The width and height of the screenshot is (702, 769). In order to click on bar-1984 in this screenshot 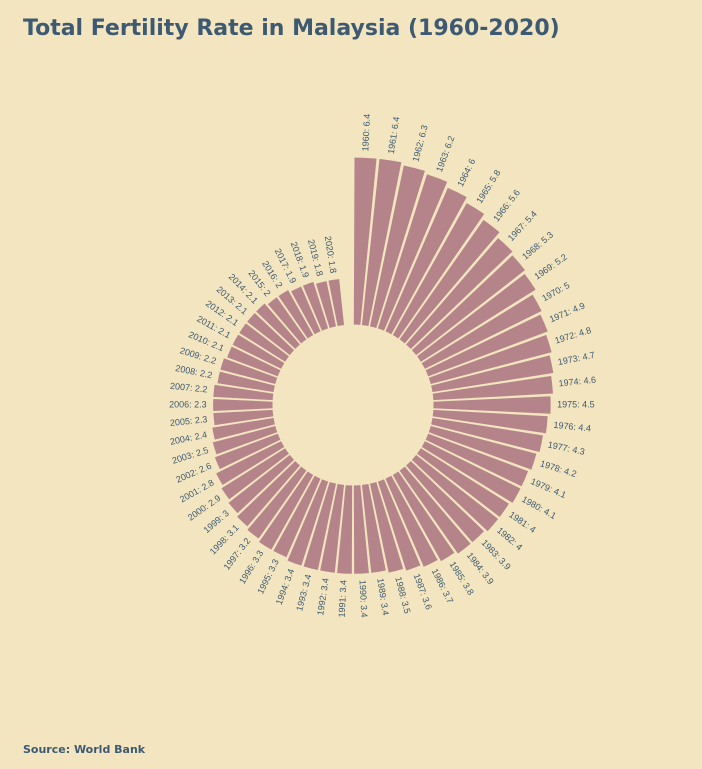, I will do `click(435, 510)`.